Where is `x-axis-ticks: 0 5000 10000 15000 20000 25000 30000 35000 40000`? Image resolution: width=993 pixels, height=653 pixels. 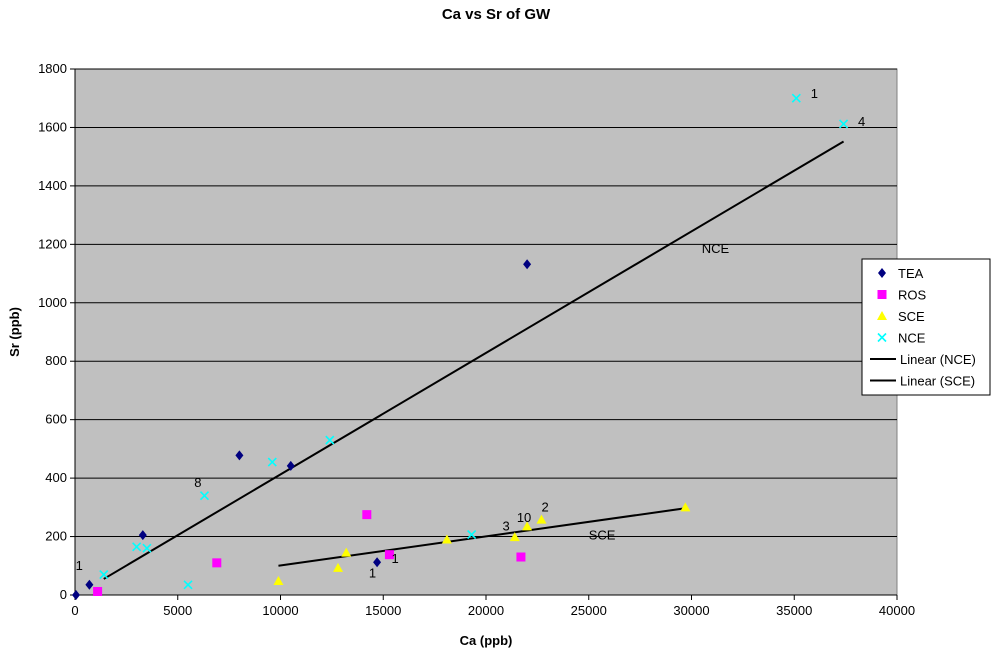 x-axis-ticks: 0 5000 10000 15000 20000 25000 30000 35000 40000 is located at coordinates (493, 606).